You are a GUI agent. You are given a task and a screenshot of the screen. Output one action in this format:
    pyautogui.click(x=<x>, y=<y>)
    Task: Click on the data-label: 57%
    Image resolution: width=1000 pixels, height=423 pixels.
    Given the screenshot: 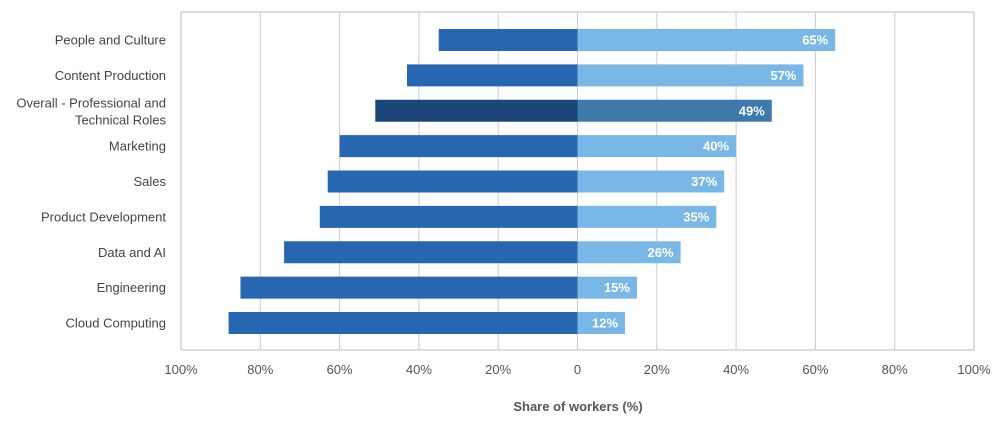 What is the action you would take?
    pyautogui.click(x=783, y=75)
    